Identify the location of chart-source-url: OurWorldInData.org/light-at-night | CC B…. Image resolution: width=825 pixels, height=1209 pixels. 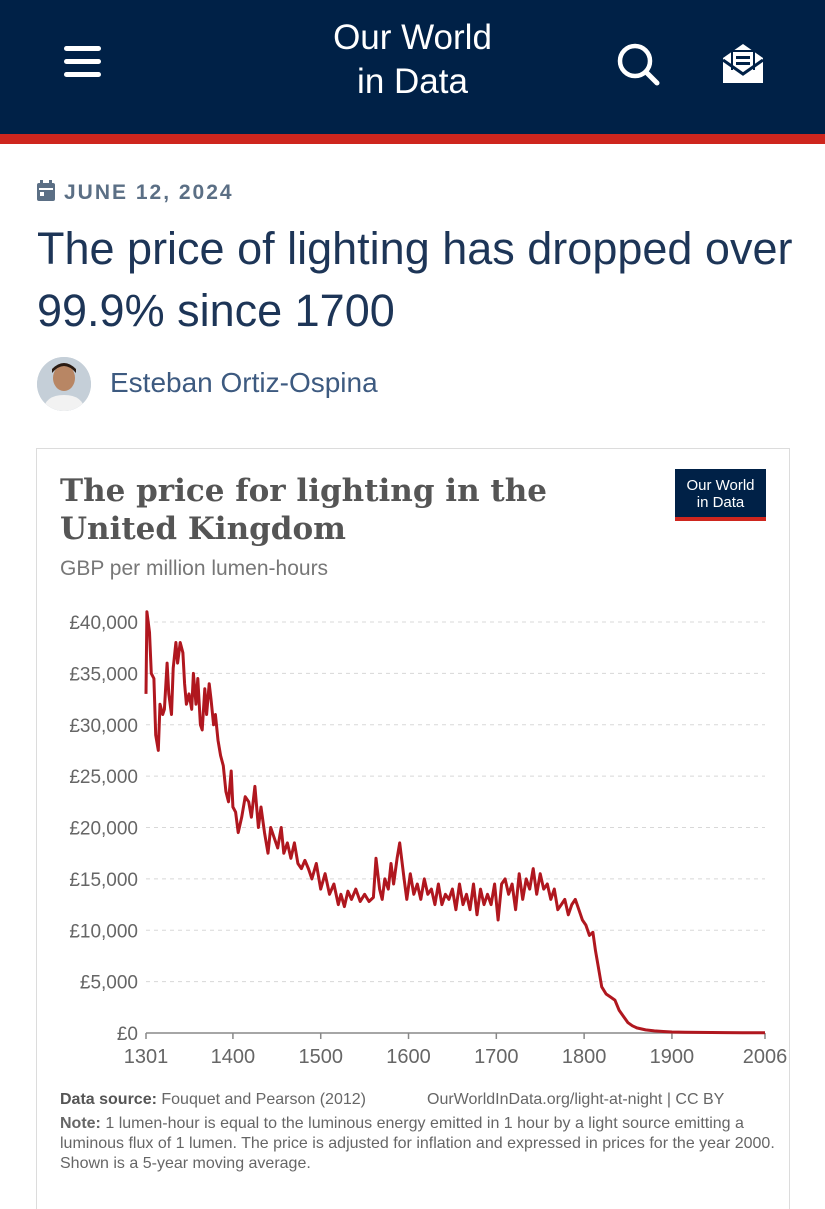
(576, 1099).